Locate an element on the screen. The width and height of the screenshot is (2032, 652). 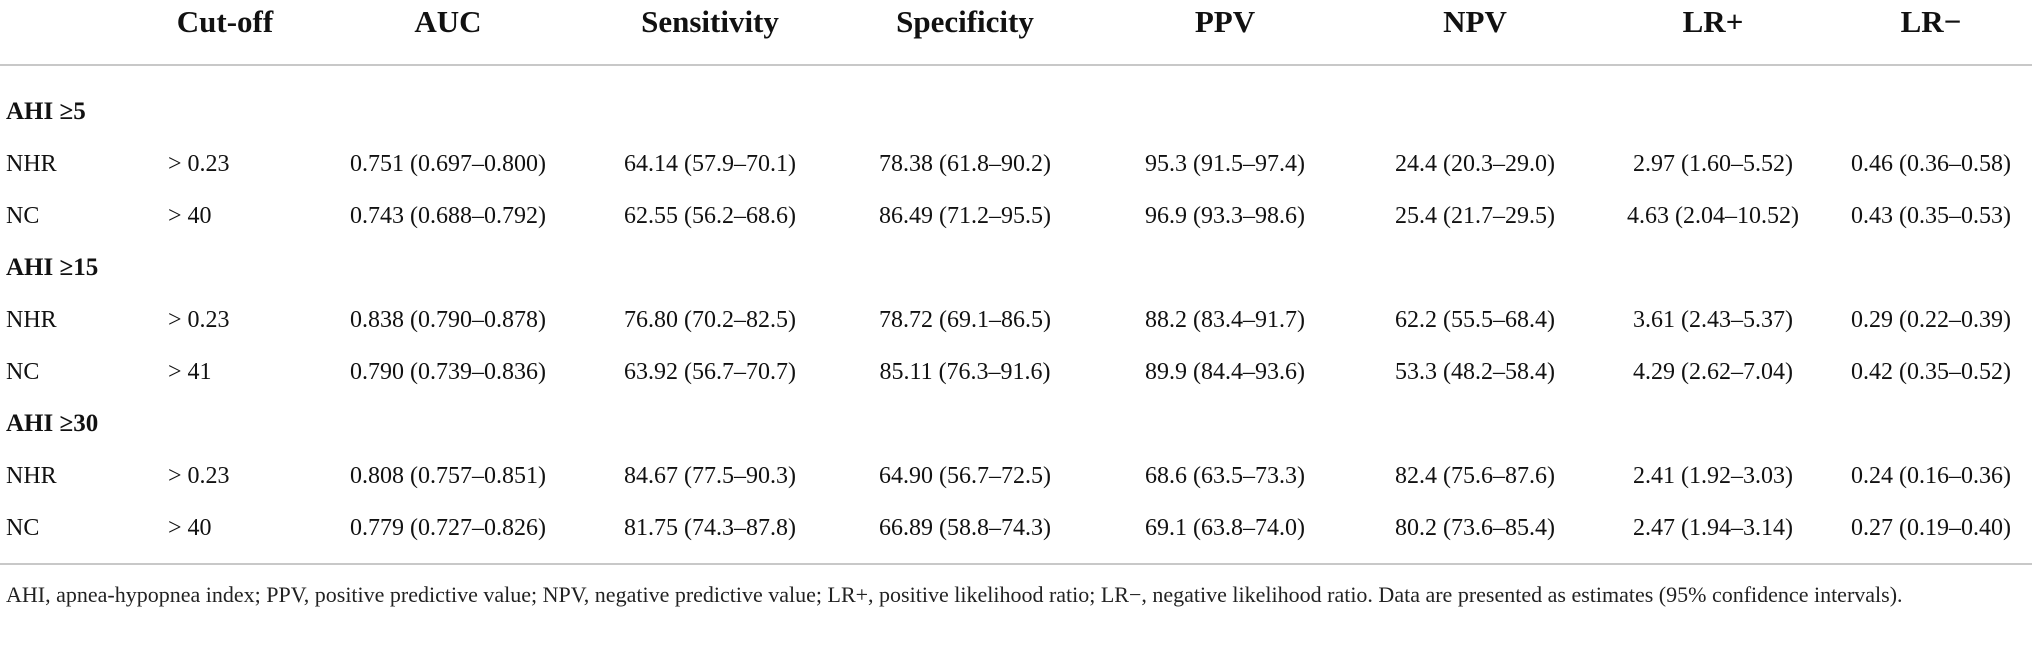
cell-ppv: 96.9 (93.3–98.6) is located at coordinates (1225, 216).